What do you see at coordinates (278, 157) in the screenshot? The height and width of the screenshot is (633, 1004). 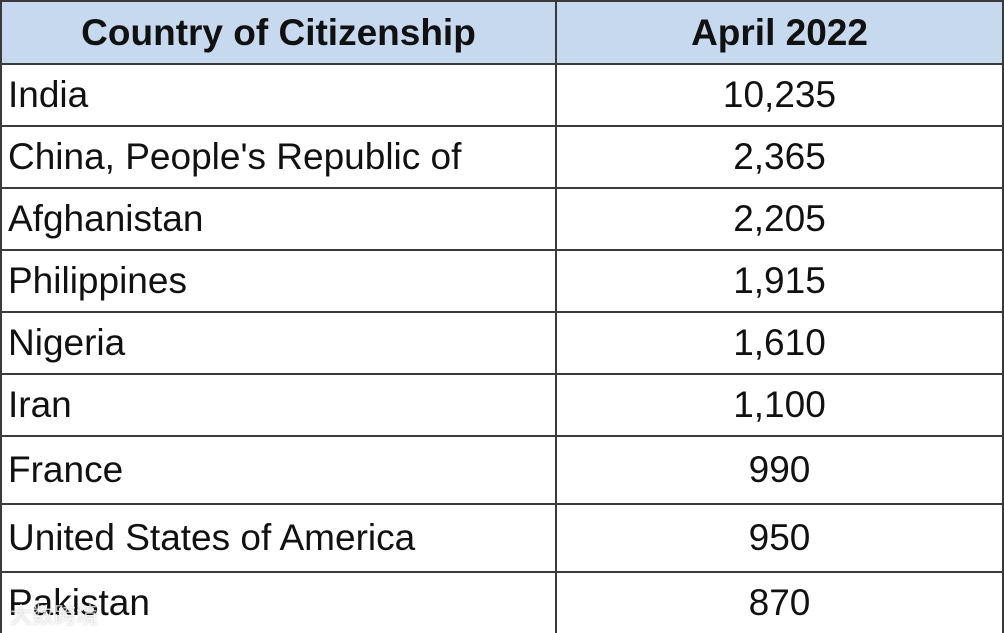 I see `country-cell: China, People's Republic of` at bounding box center [278, 157].